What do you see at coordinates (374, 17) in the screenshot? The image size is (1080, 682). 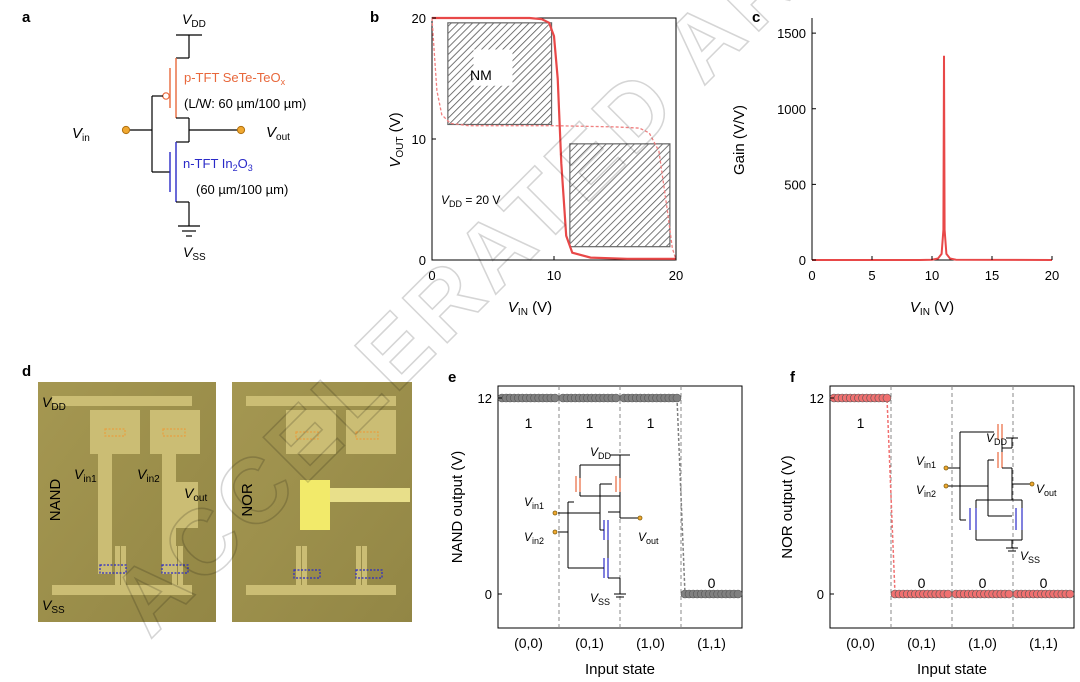 I see `panel-label-b: b` at bounding box center [374, 17].